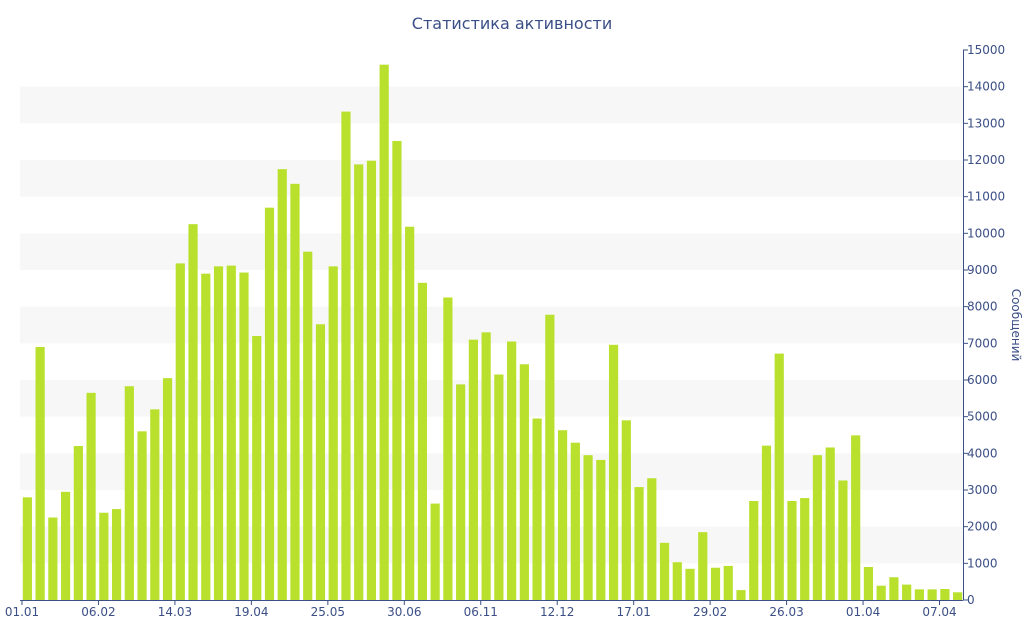  What do you see at coordinates (986, 50) in the screenshot?
I see `y-tick-label: 15000` at bounding box center [986, 50].